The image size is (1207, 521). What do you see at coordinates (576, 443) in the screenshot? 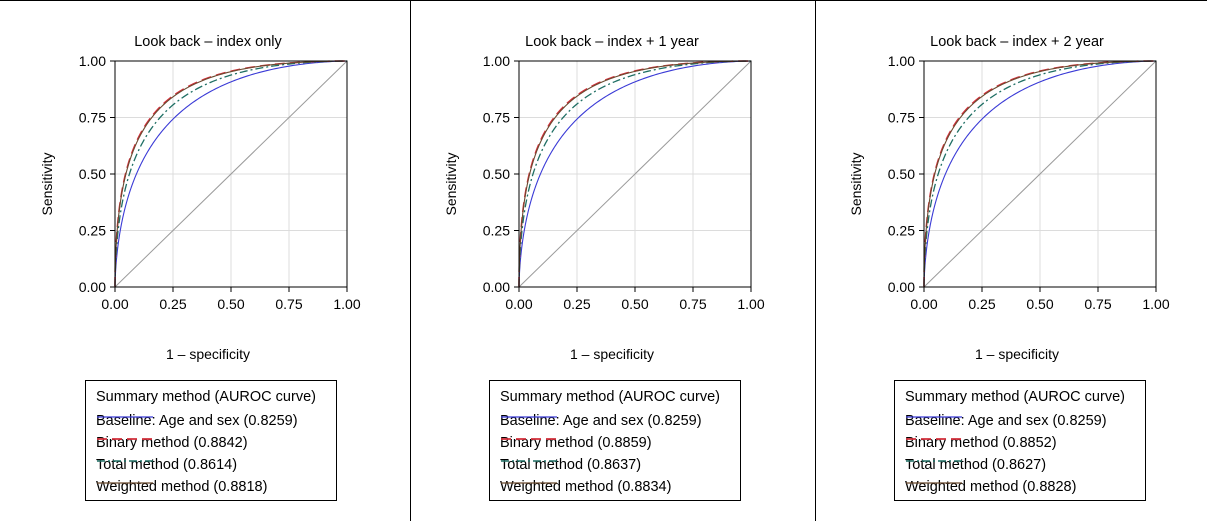
I see `legend-entry-binary: Binary method (0.8859)` at bounding box center [576, 443].